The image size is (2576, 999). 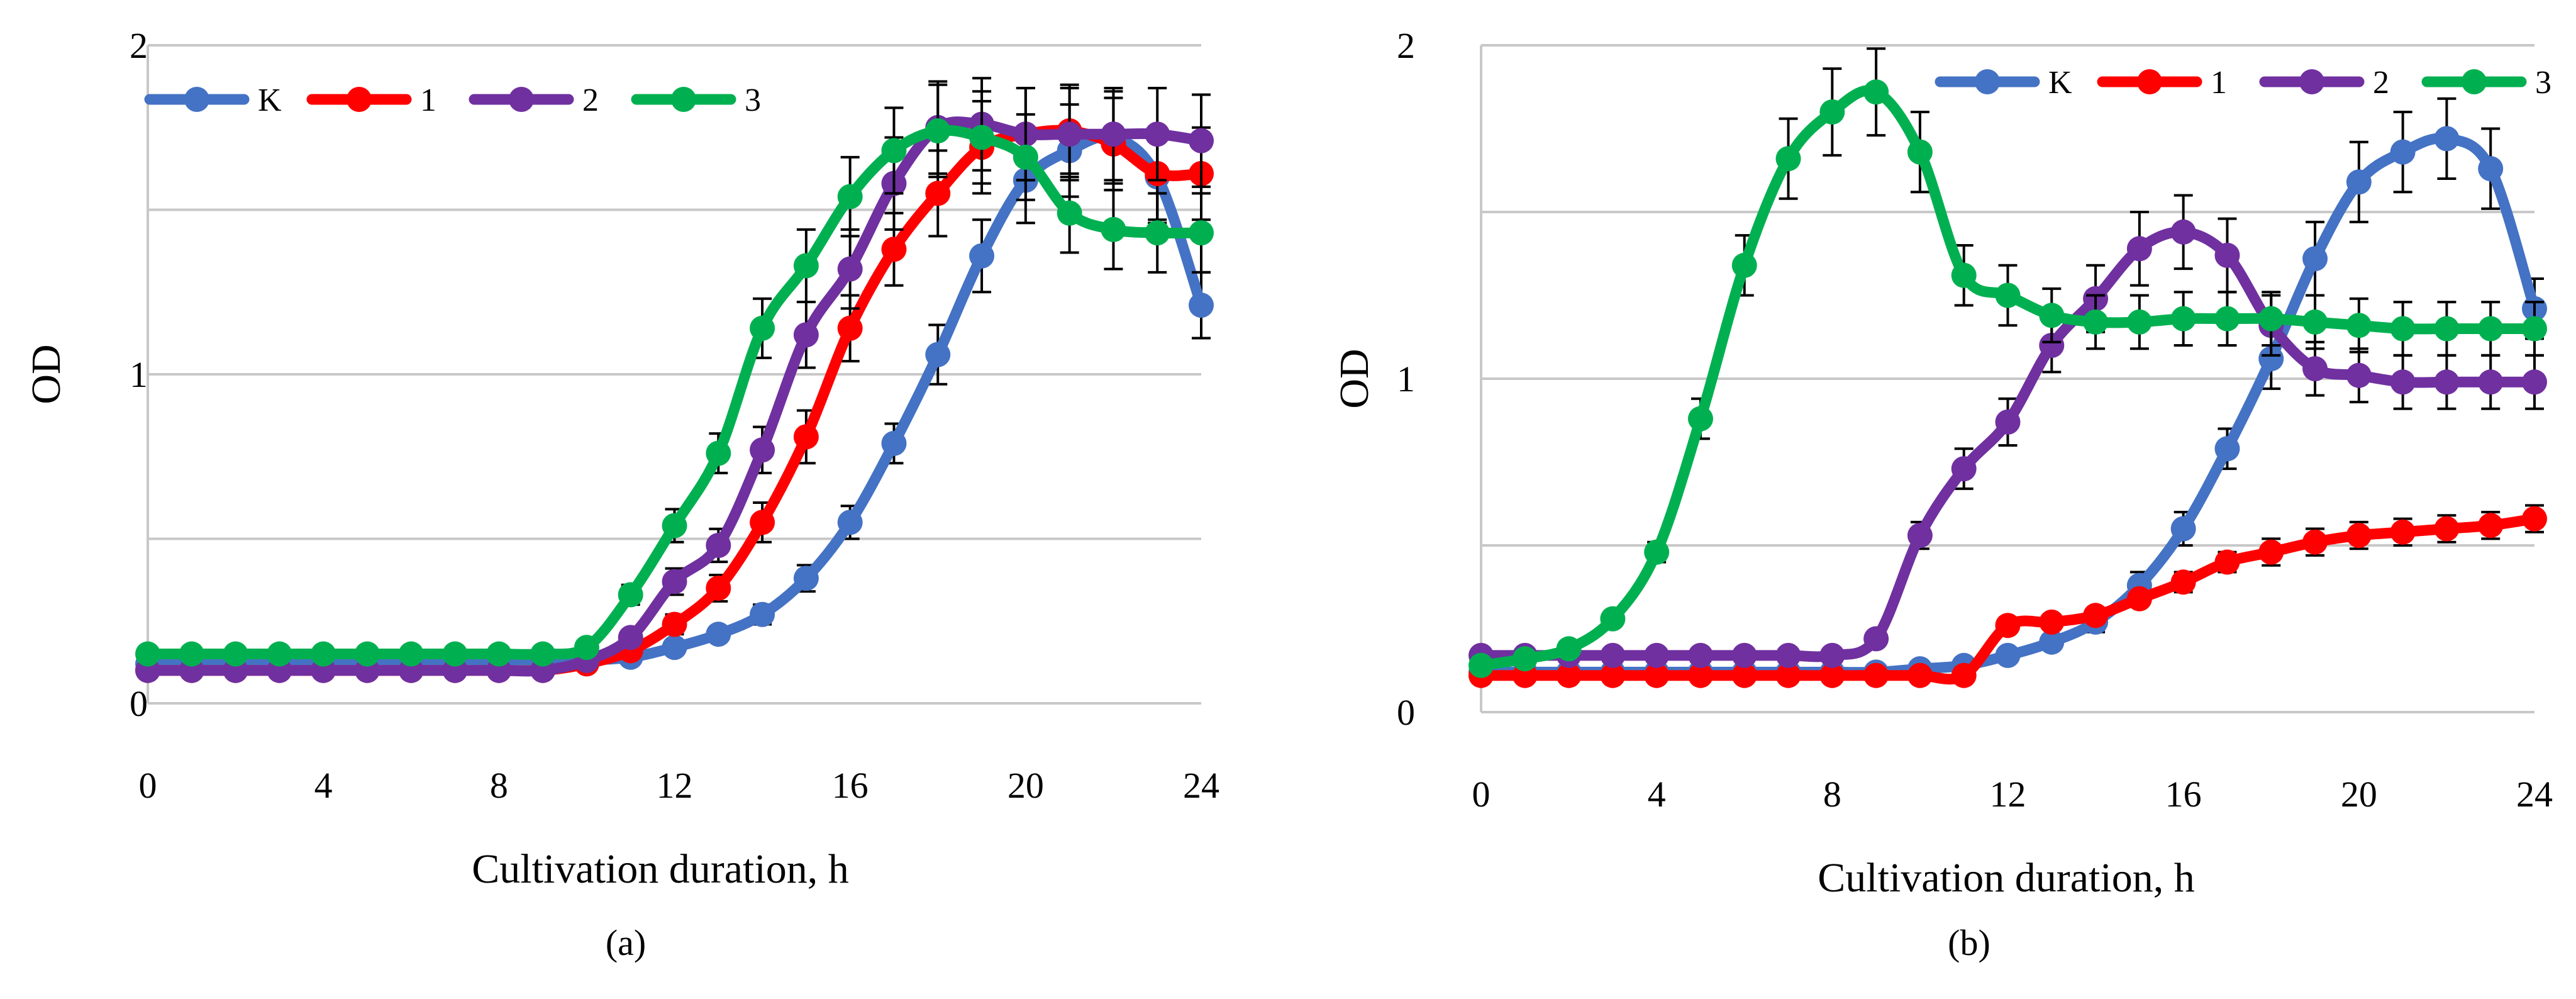 I want to click on legend-label: K, so click(x=270, y=100).